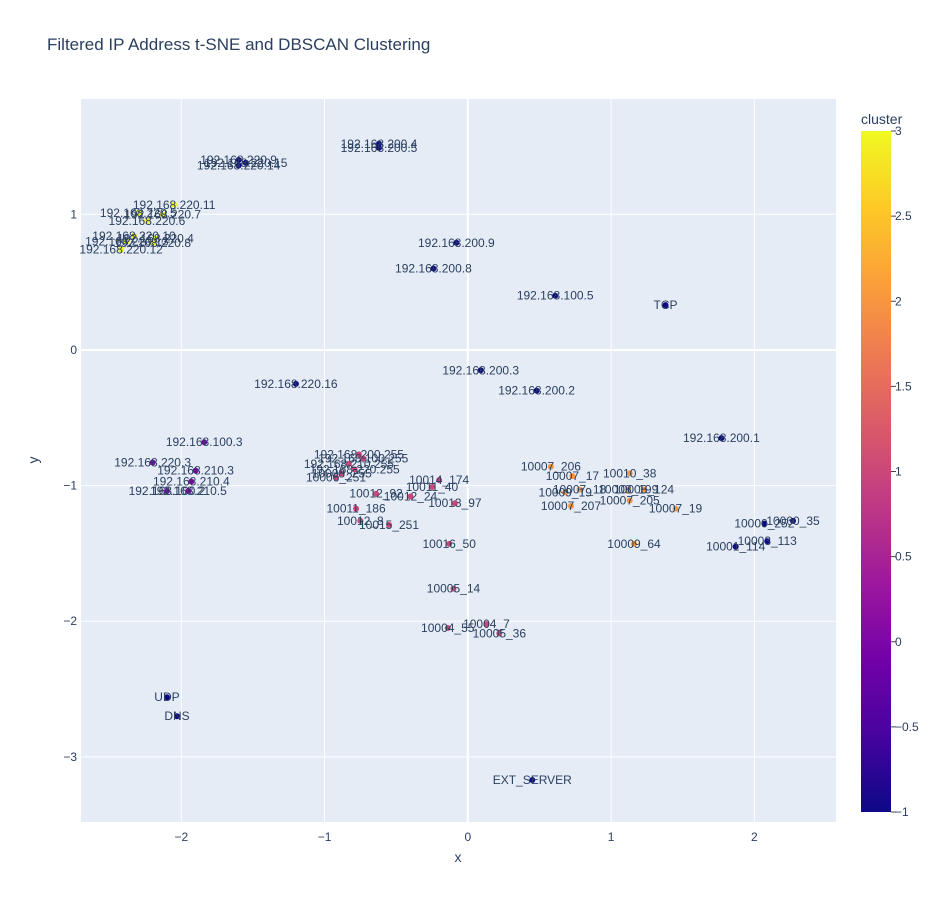 The width and height of the screenshot is (943, 902). Describe the element at coordinates (903, 216) in the screenshot. I see `colorbar-tick-label: 2.5` at that location.